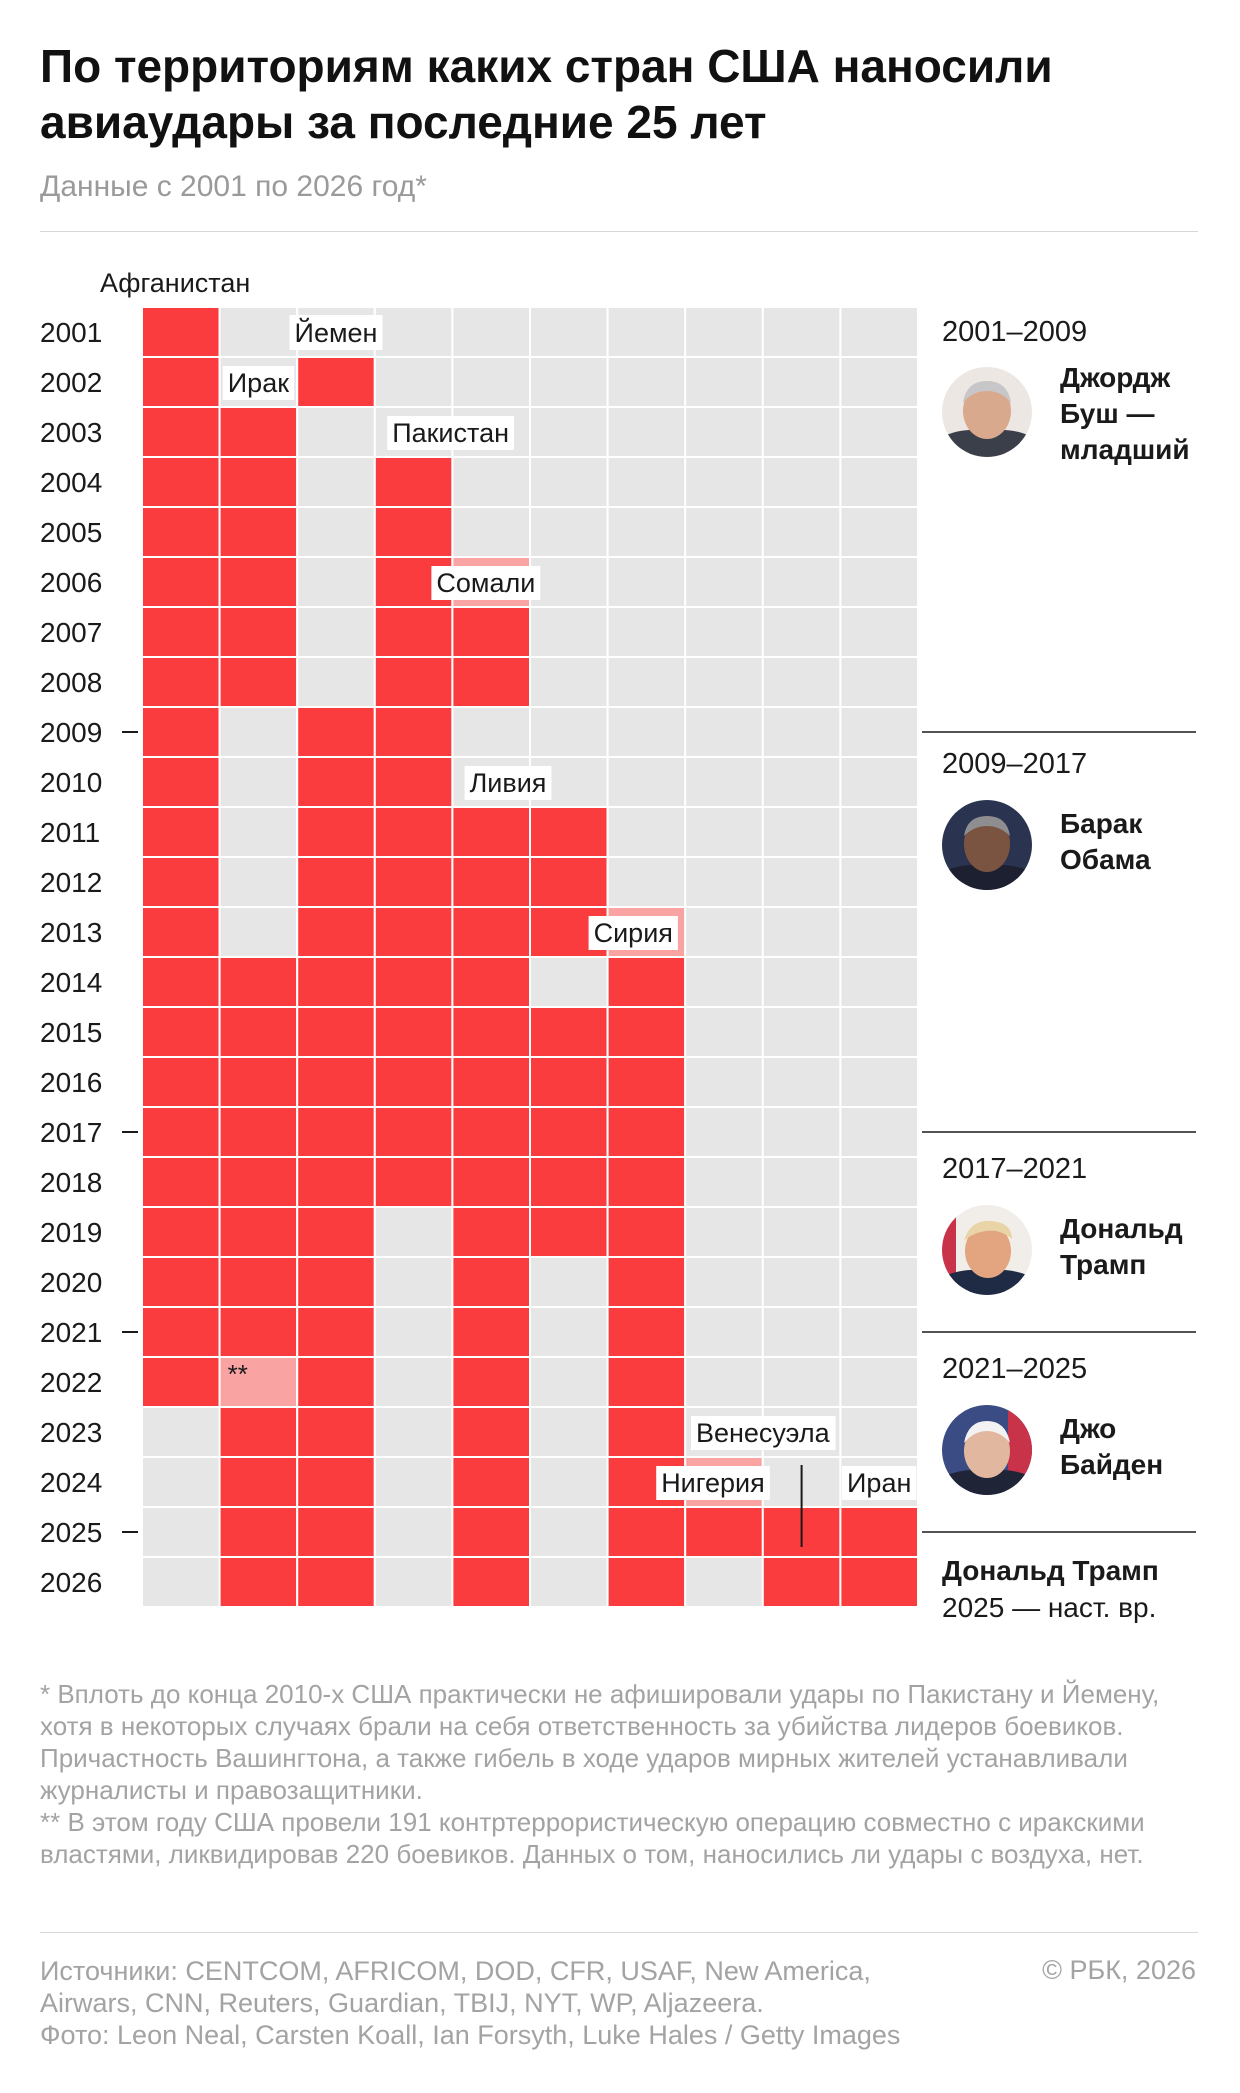 The height and width of the screenshot is (2093, 1240). What do you see at coordinates (71, 732) in the screenshot?
I see `year-label: 2009` at bounding box center [71, 732].